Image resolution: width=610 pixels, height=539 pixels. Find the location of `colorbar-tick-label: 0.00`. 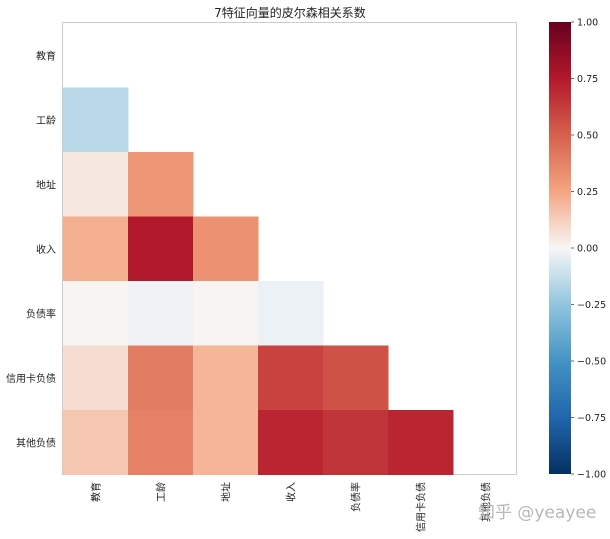

colorbar-tick-label: 0.00 is located at coordinates (587, 249).